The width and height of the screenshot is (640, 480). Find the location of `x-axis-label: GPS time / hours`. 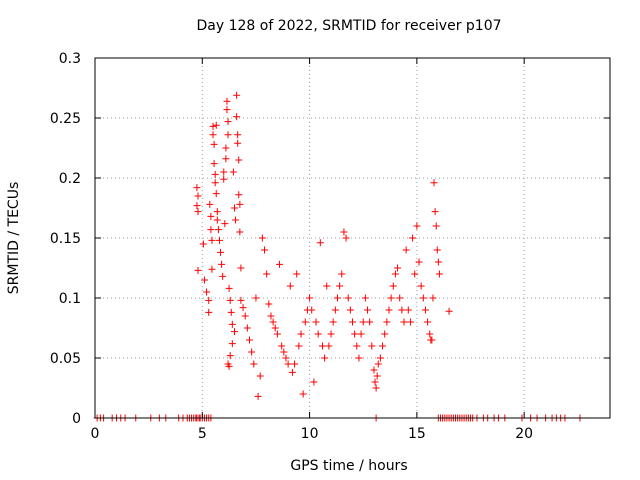

x-axis-label: GPS time / hours is located at coordinates (348, 466).